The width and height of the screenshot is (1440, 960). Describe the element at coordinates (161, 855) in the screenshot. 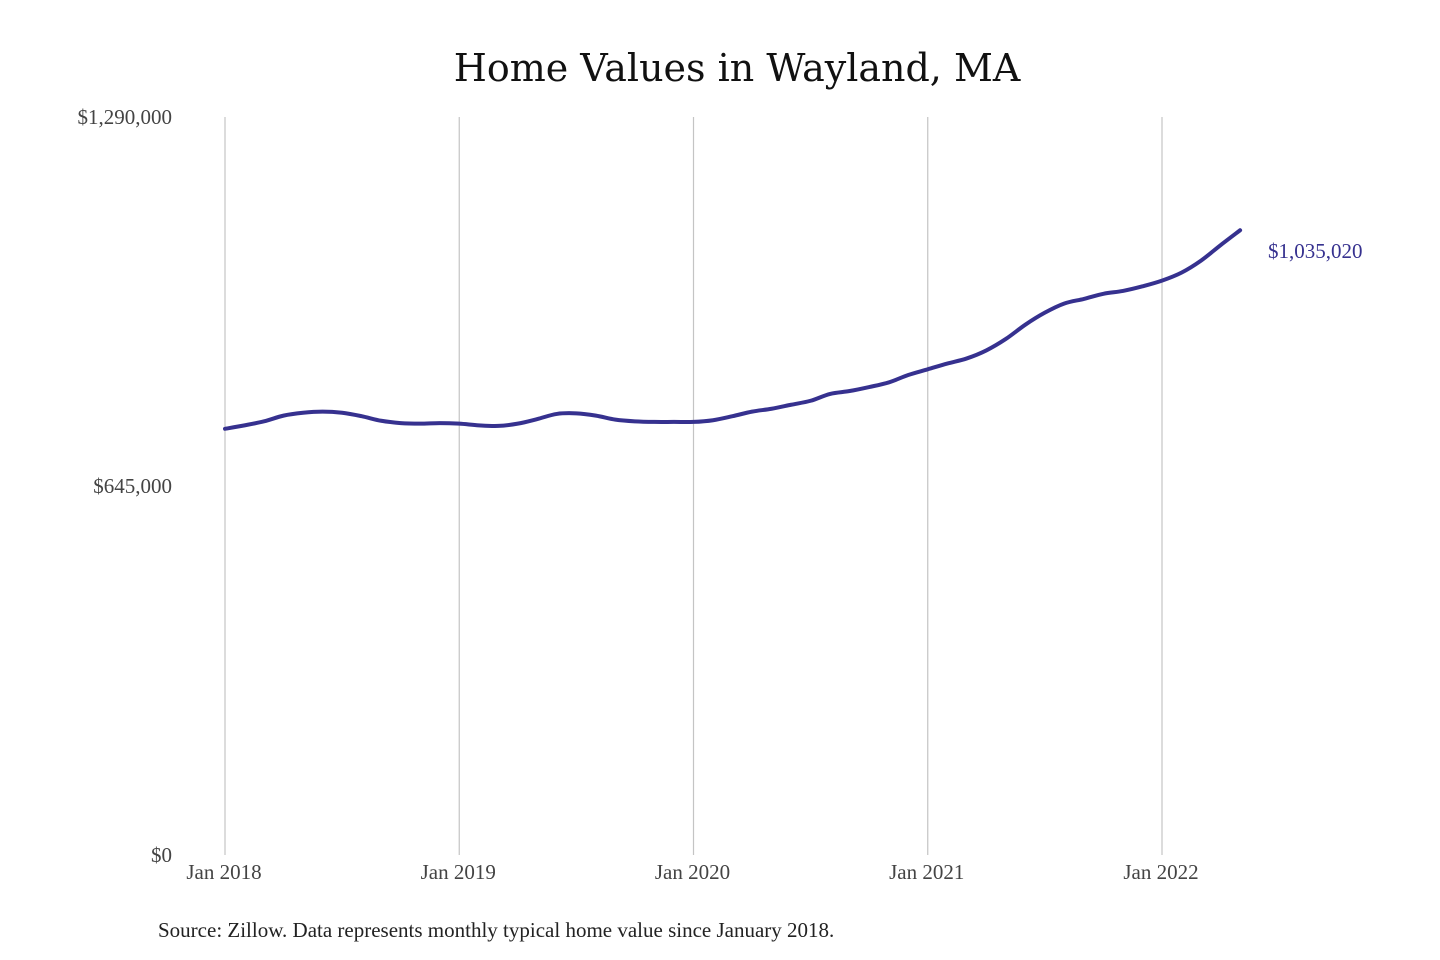

I see `y-tick-label: $0` at that location.